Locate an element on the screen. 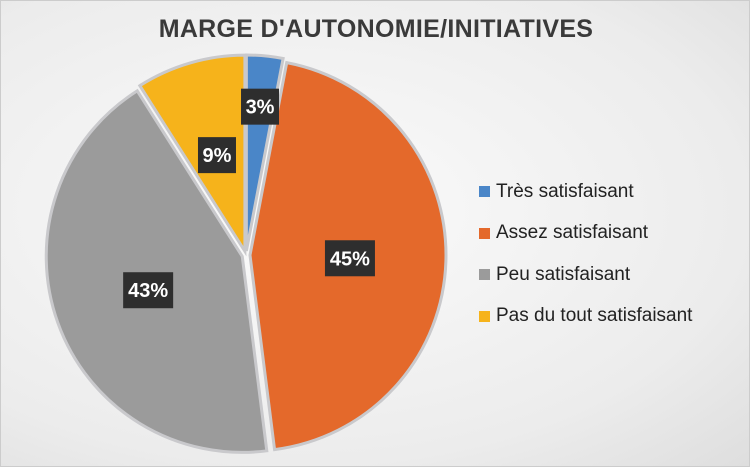 This screenshot has width=750, height=468. legend-item: Peu satisfaisant is located at coordinates (585, 275).